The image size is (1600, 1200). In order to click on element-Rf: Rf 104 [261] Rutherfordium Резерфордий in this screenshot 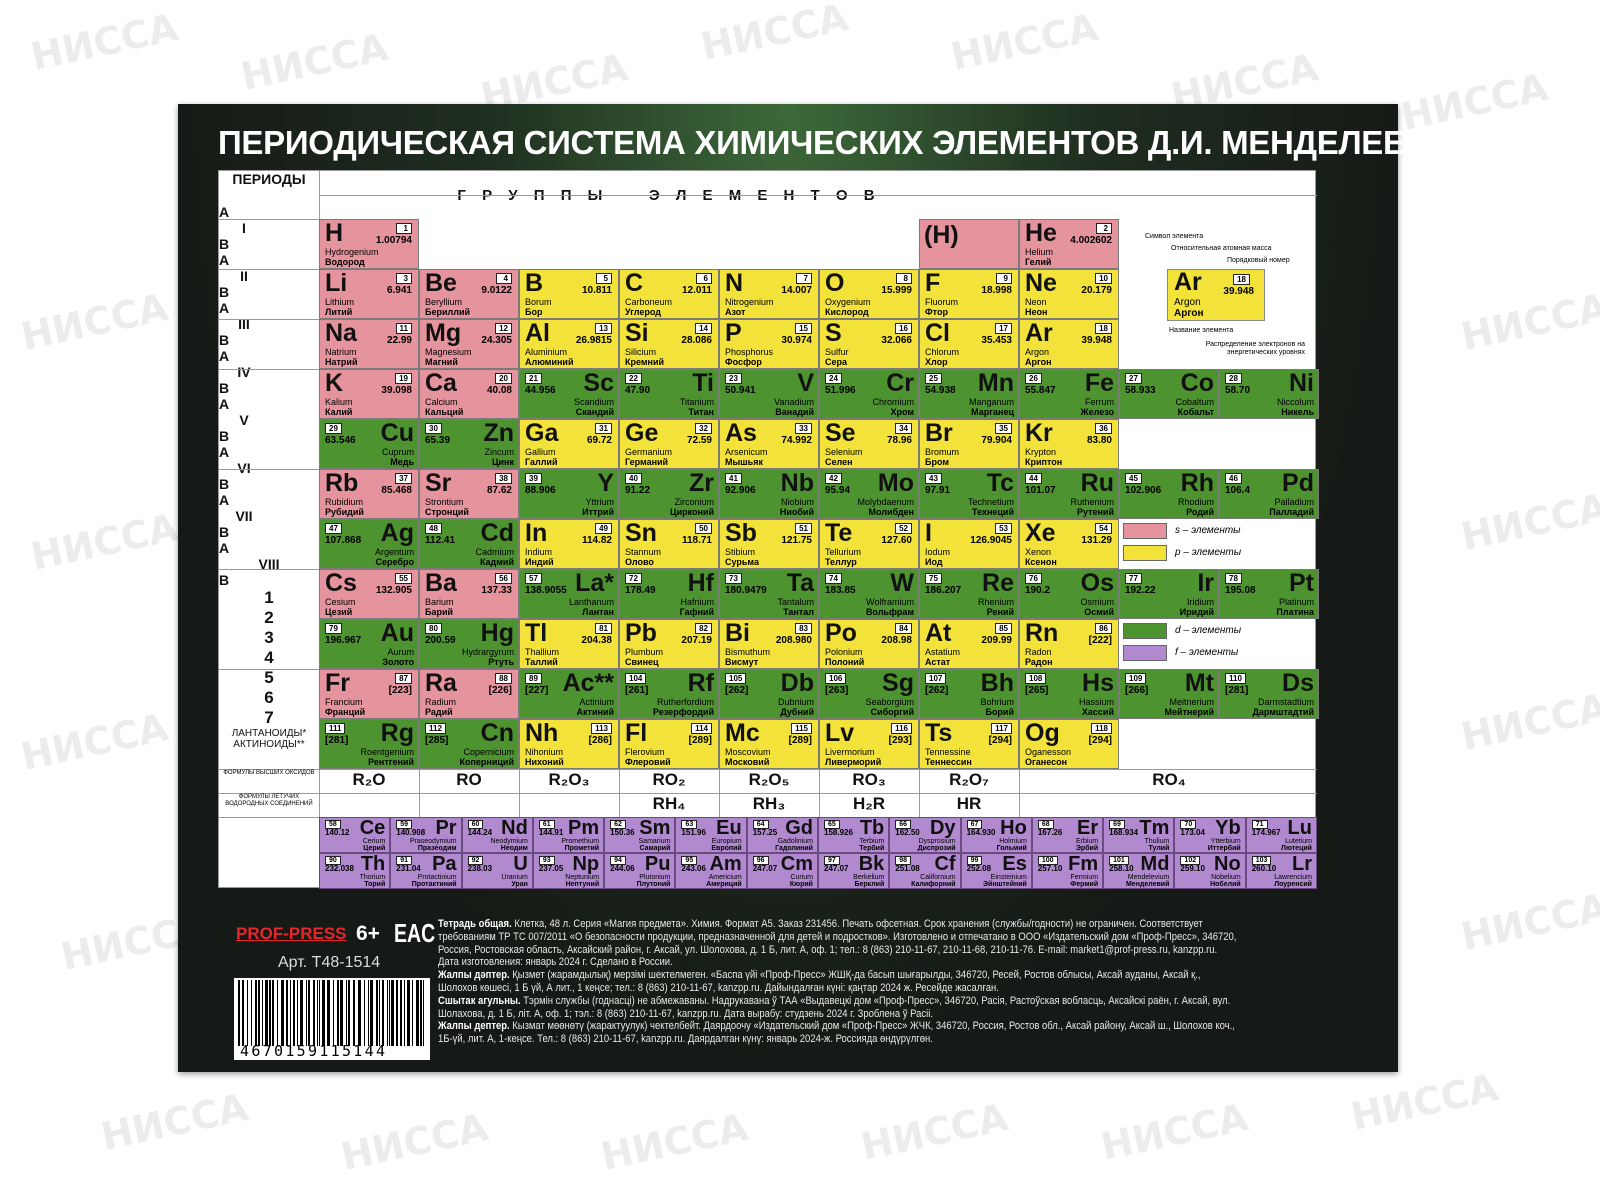, I will do `click(669, 694)`.